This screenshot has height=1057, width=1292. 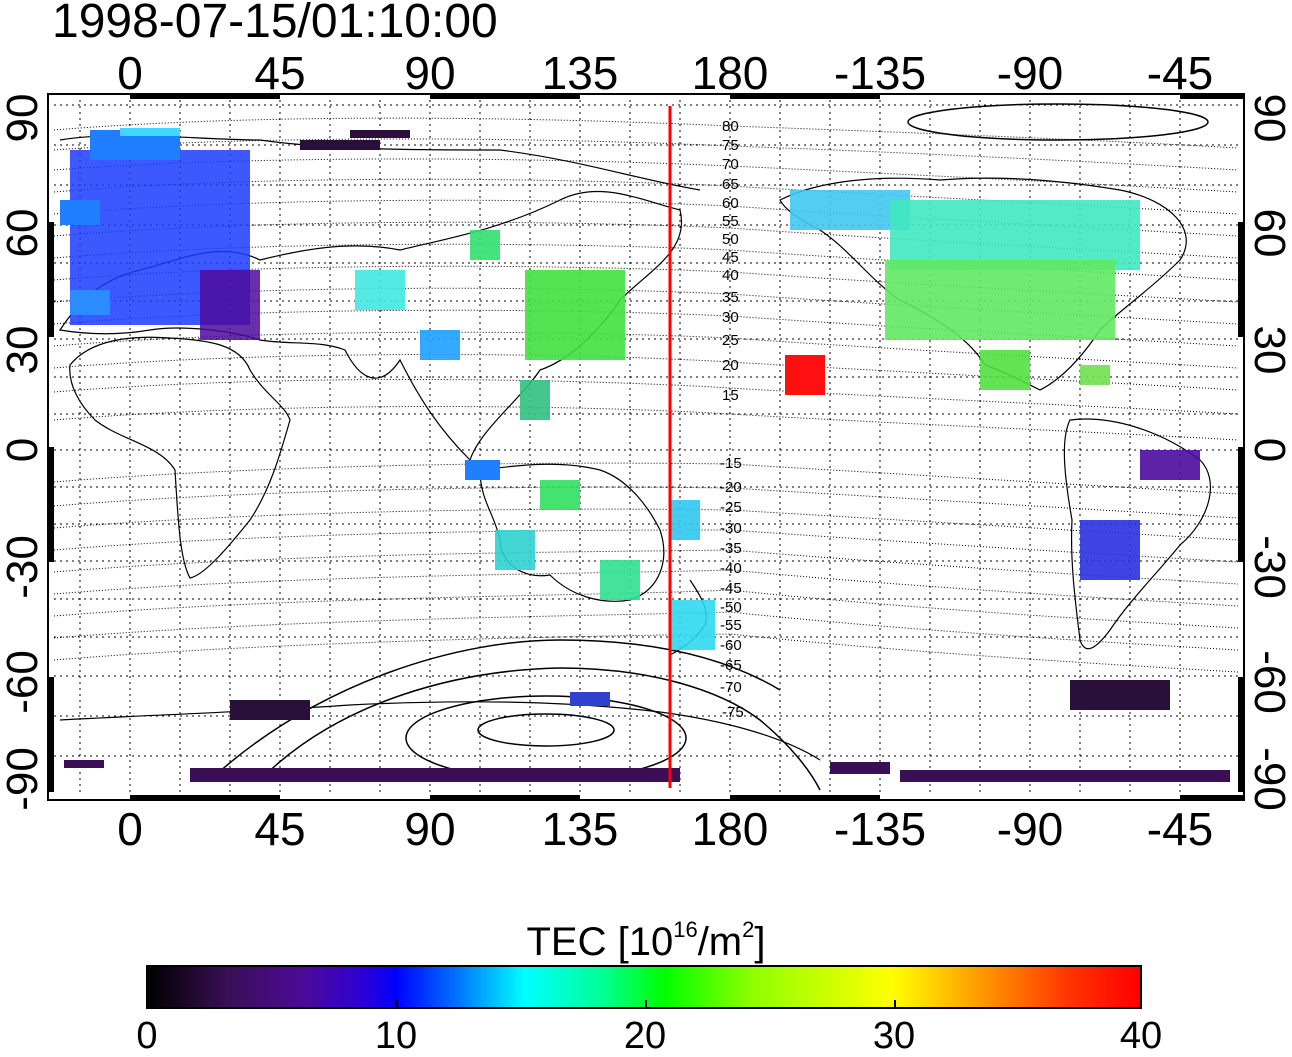 What do you see at coordinates (560, 495) in the screenshot?
I see `tec-patch-australia-north` at bounding box center [560, 495].